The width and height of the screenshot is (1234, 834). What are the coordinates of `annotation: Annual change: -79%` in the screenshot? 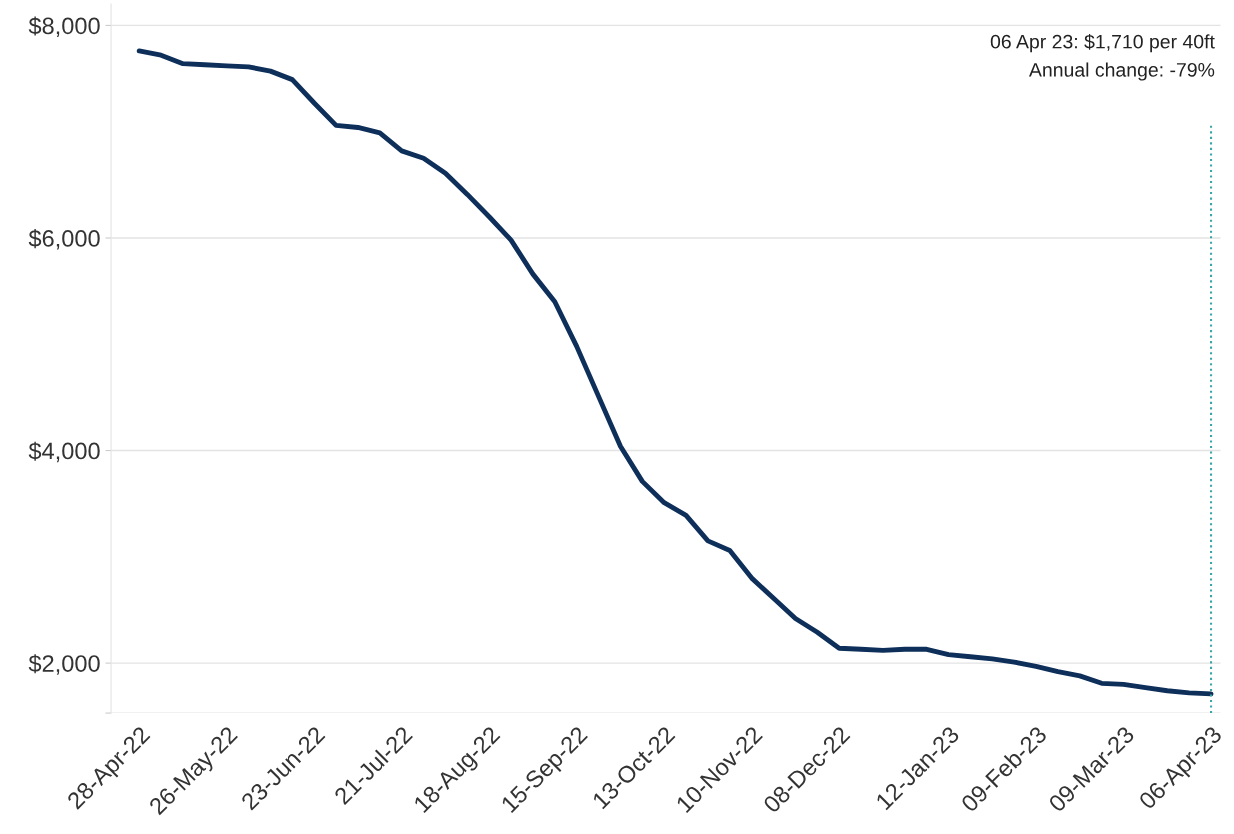 It's located at (1121, 71).